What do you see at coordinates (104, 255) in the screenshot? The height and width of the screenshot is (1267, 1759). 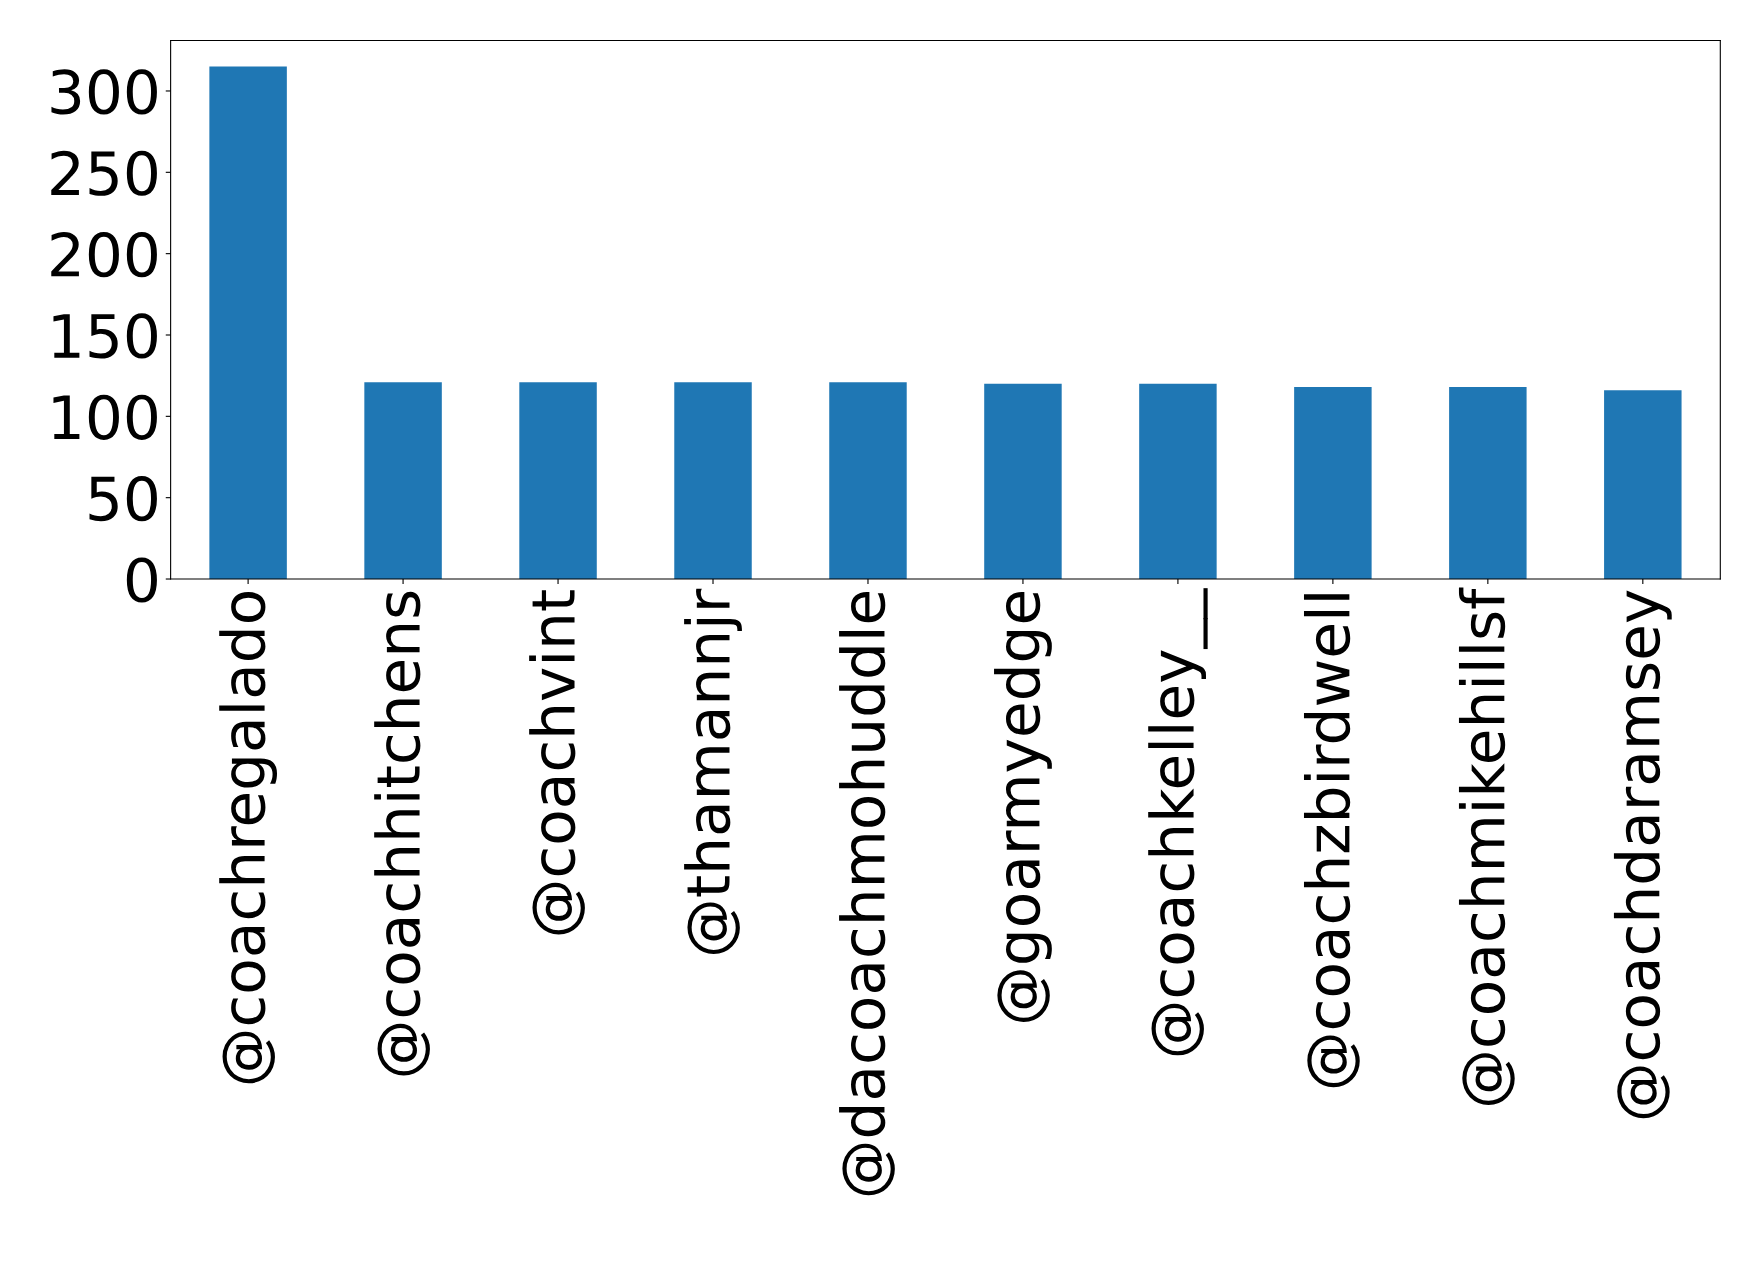 I see `y-tick-label: 200` at bounding box center [104, 255].